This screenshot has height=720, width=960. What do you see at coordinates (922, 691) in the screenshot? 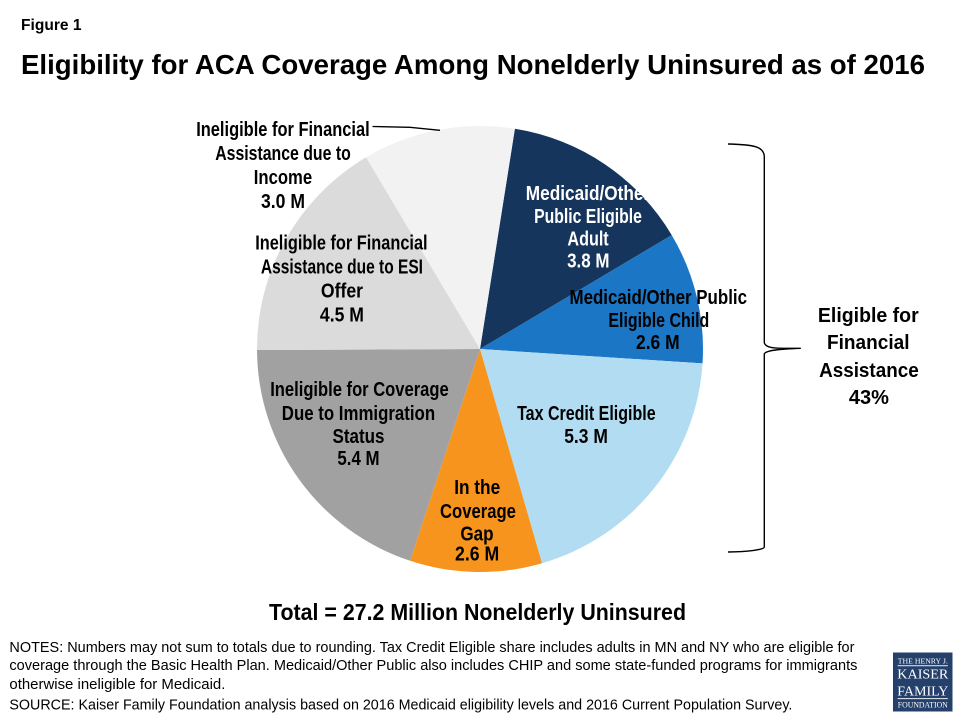
I see `svg-text: FAMILY` at bounding box center [922, 691].